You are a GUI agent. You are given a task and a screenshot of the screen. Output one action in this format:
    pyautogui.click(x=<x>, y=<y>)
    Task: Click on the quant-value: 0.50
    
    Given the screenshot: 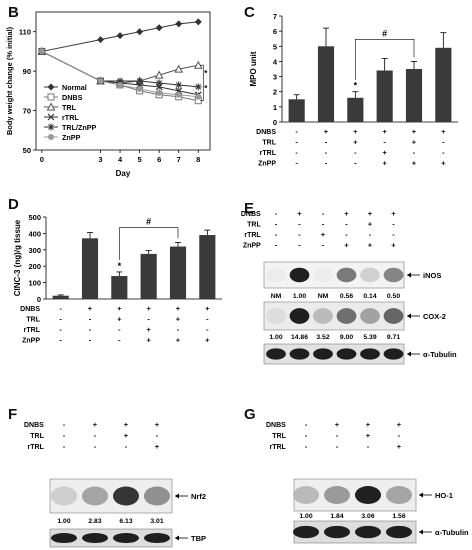 What is the action you would take?
    pyautogui.click(x=393, y=296)
    